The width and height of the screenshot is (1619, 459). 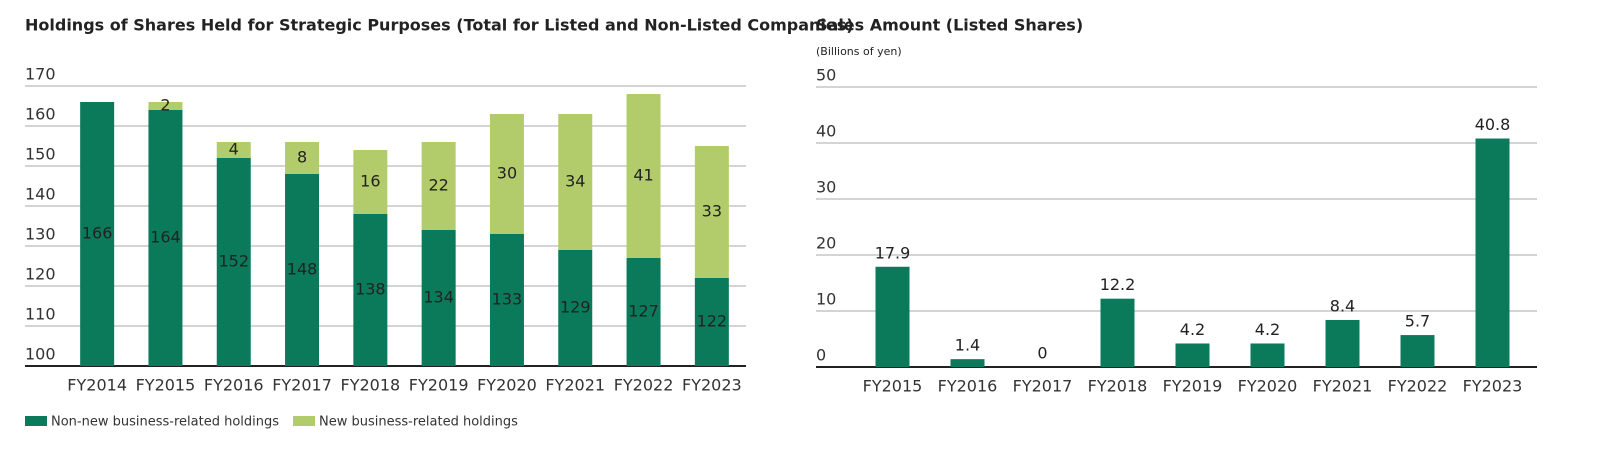 I want to click on legend-label: Non-new business-related holdings, so click(x=165, y=422).